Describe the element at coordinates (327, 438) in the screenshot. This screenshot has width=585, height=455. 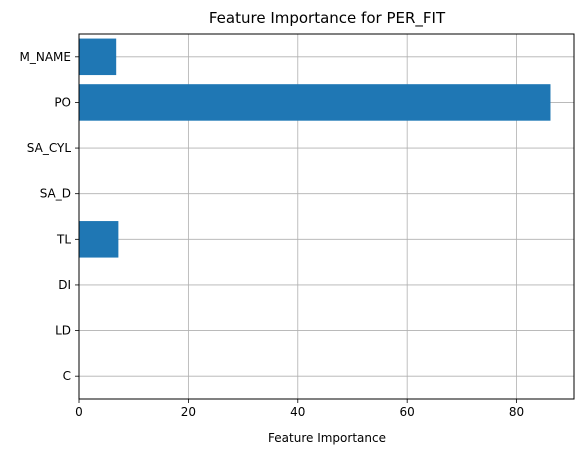
I see `x-axis-label: Feature Importance` at that location.